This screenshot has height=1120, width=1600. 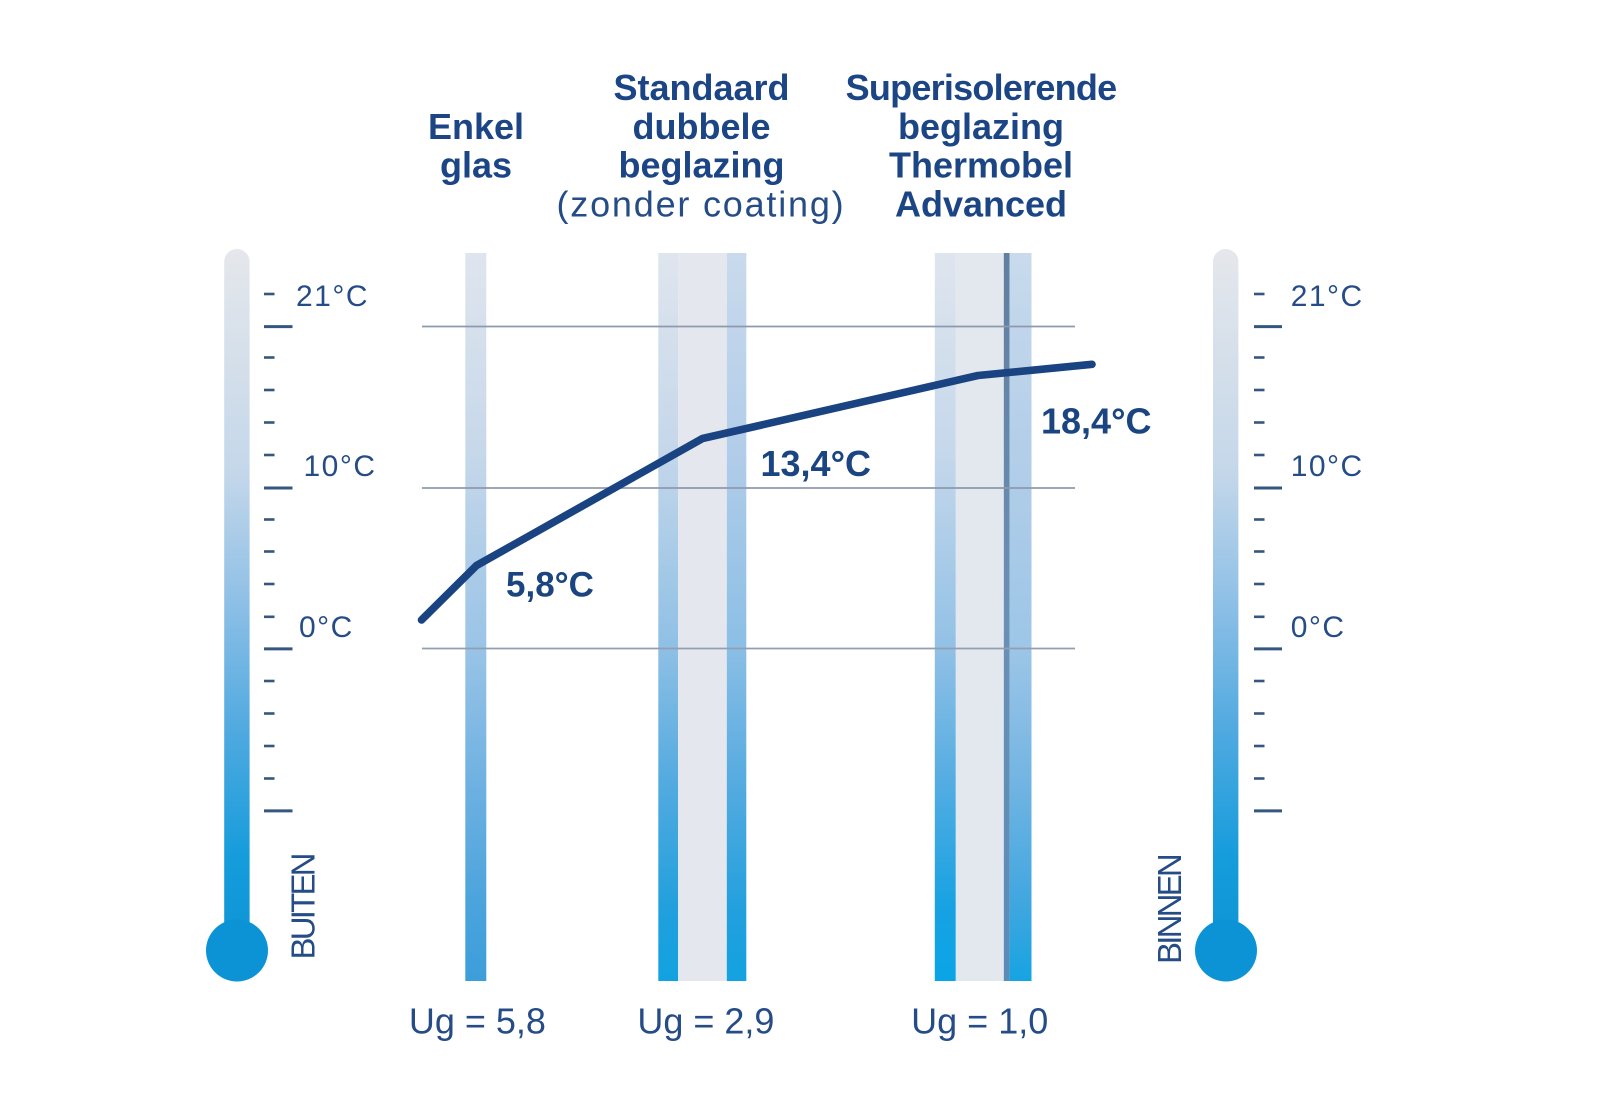 I want to click on svg-text: (zonder coating), so click(x=701, y=203).